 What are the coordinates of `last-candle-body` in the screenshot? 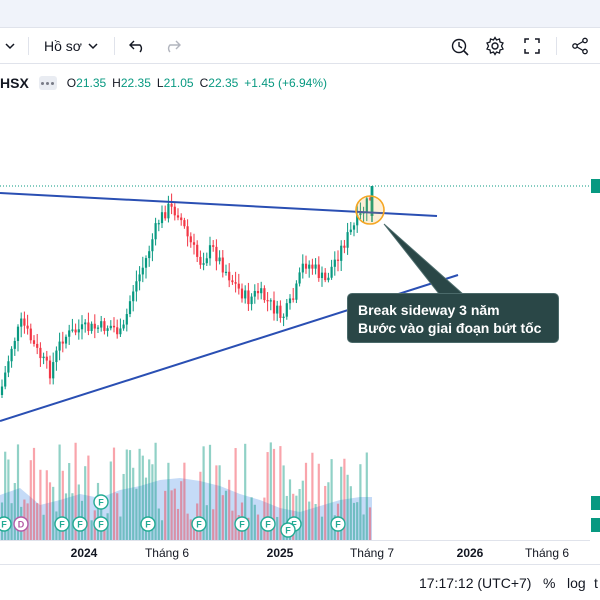 It's located at (372, 201).